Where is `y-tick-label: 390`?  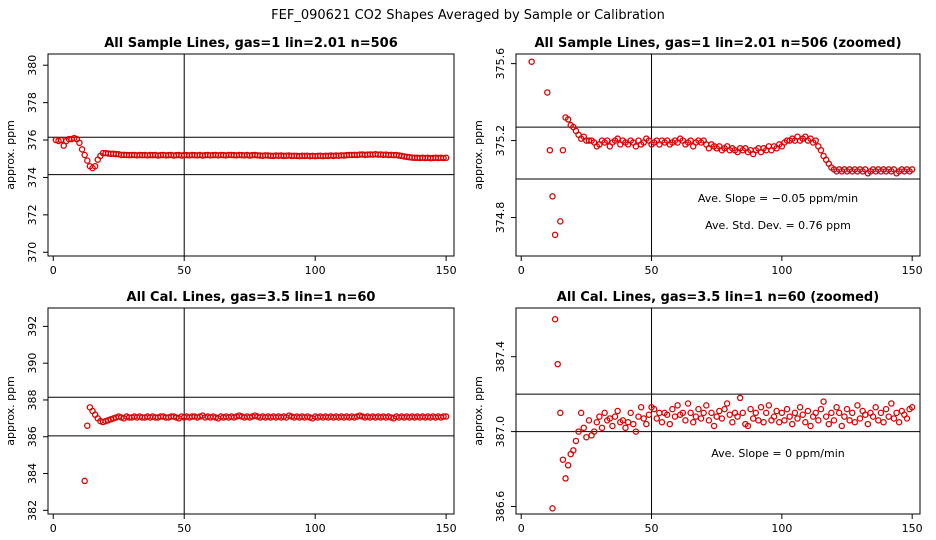 y-tick-label: 390 is located at coordinates (32, 363).